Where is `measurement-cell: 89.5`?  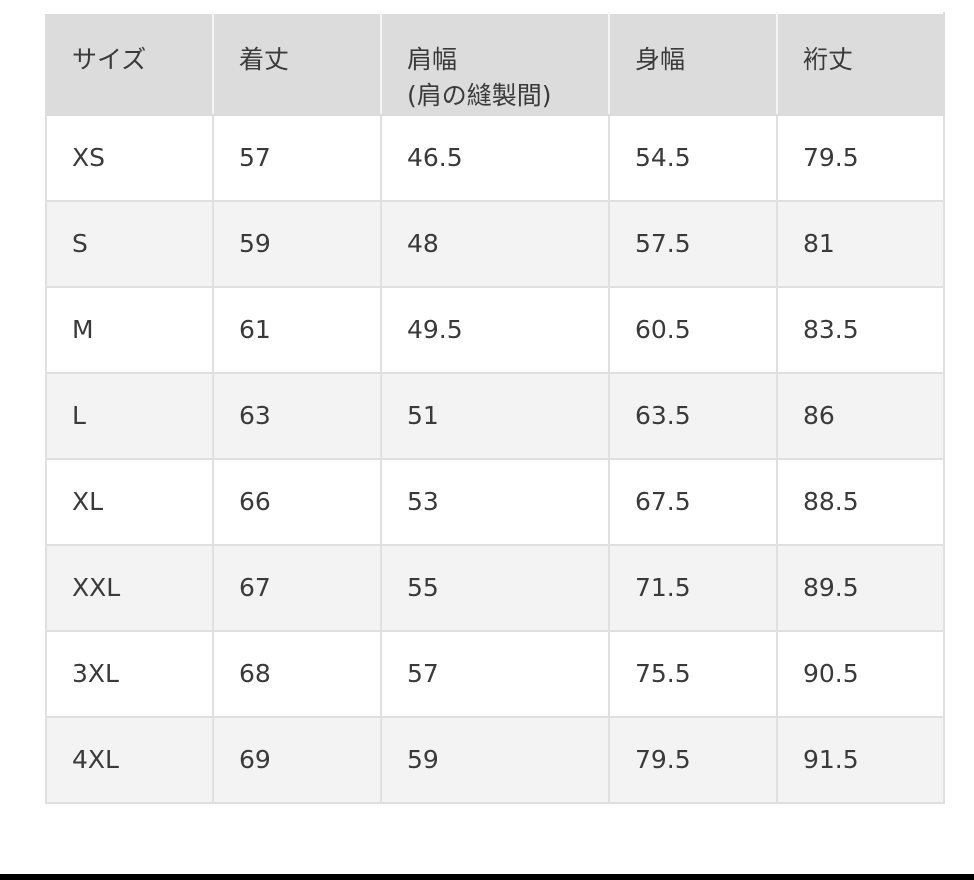 measurement-cell: 89.5 is located at coordinates (860, 588).